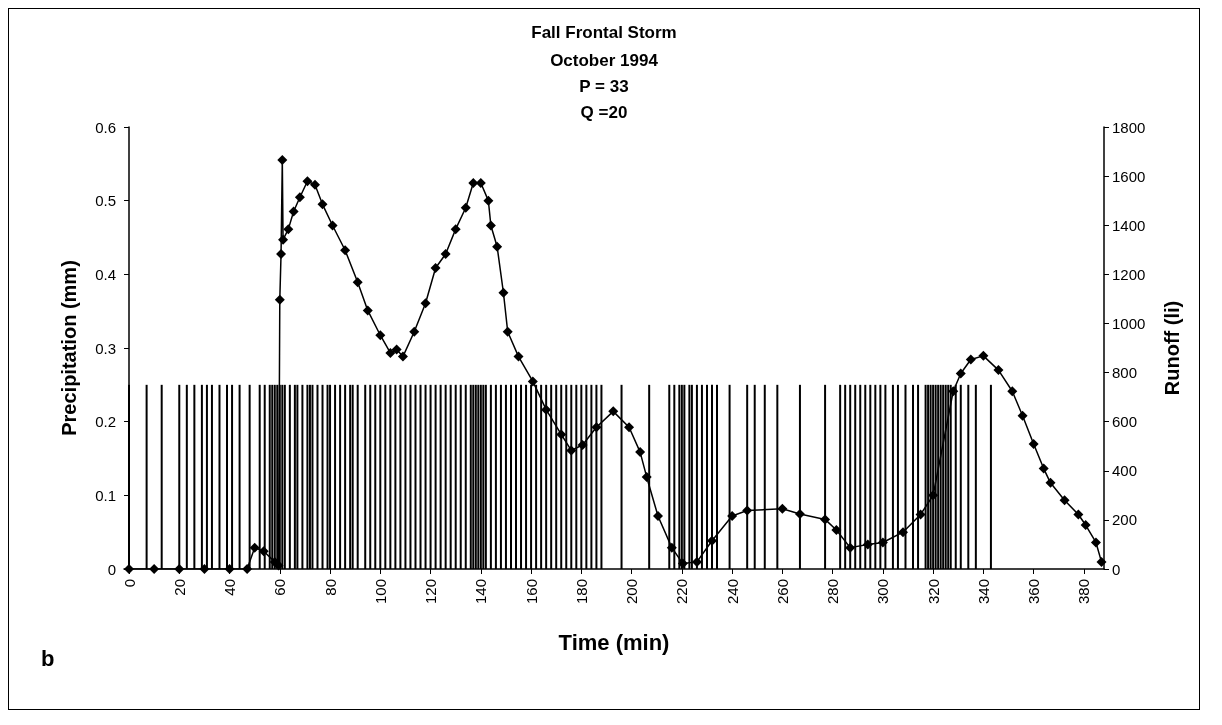 This screenshot has height=725, width=1222. I want to click on x-tick-label: 260, so click(782, 592).